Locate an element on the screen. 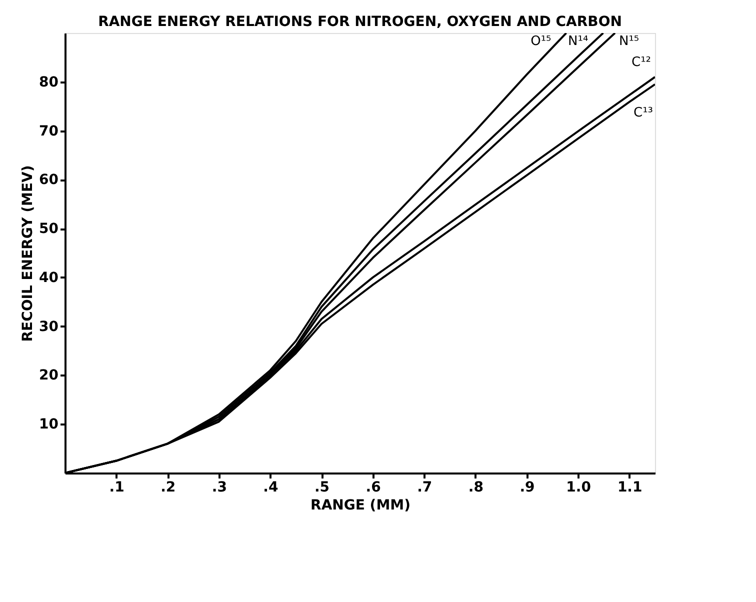  x-tick-label: 1.0 is located at coordinates (579, 488).